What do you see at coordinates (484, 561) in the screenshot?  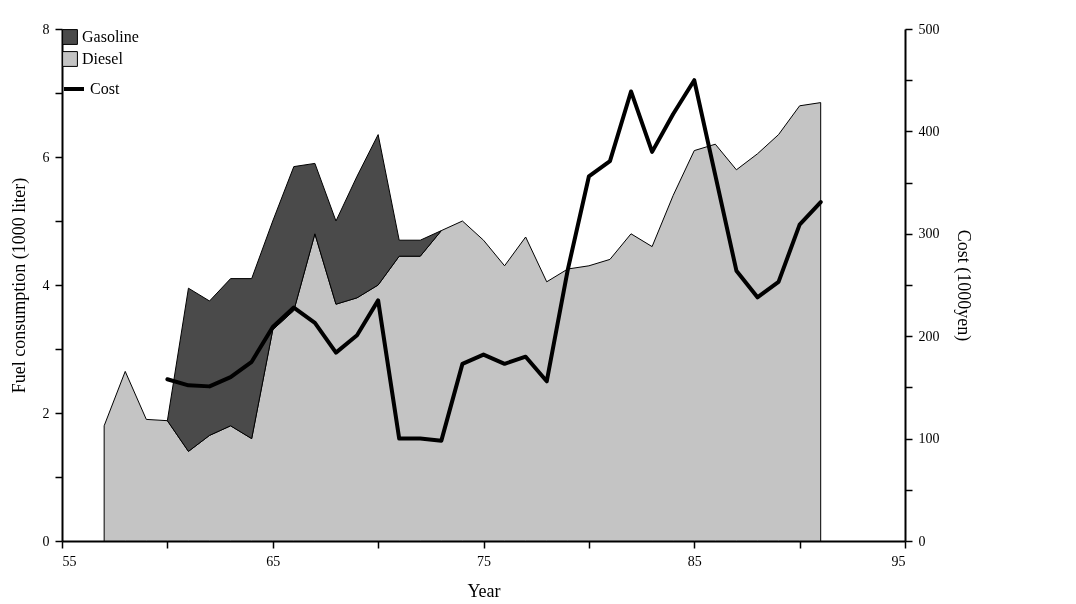 I see `x-tick-label: 75` at bounding box center [484, 561].